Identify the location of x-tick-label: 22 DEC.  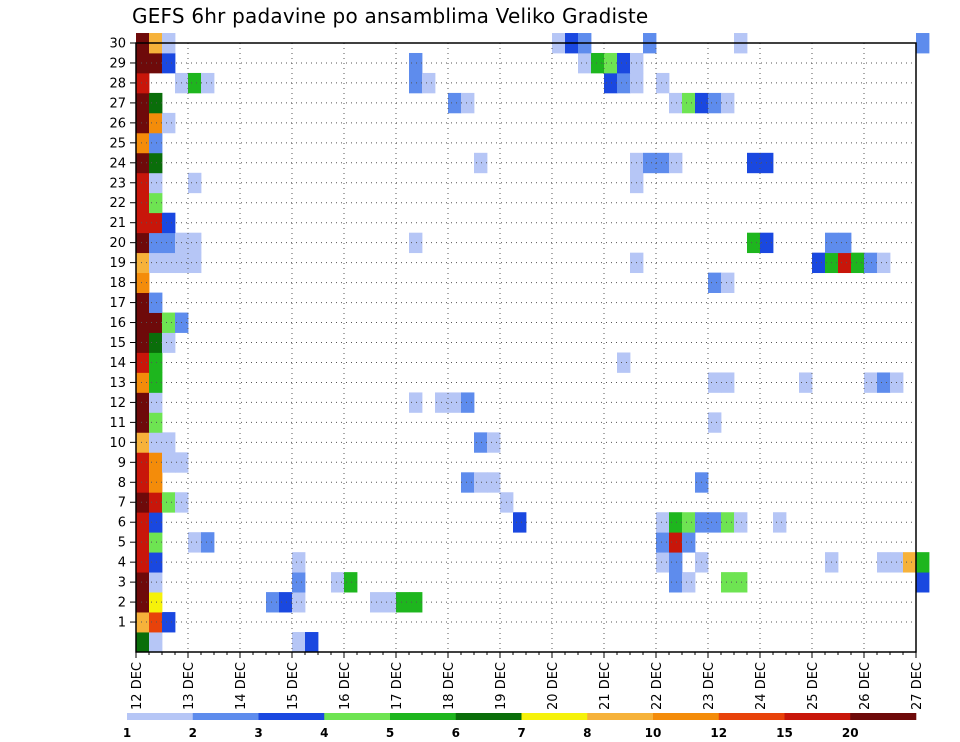
(657, 686).